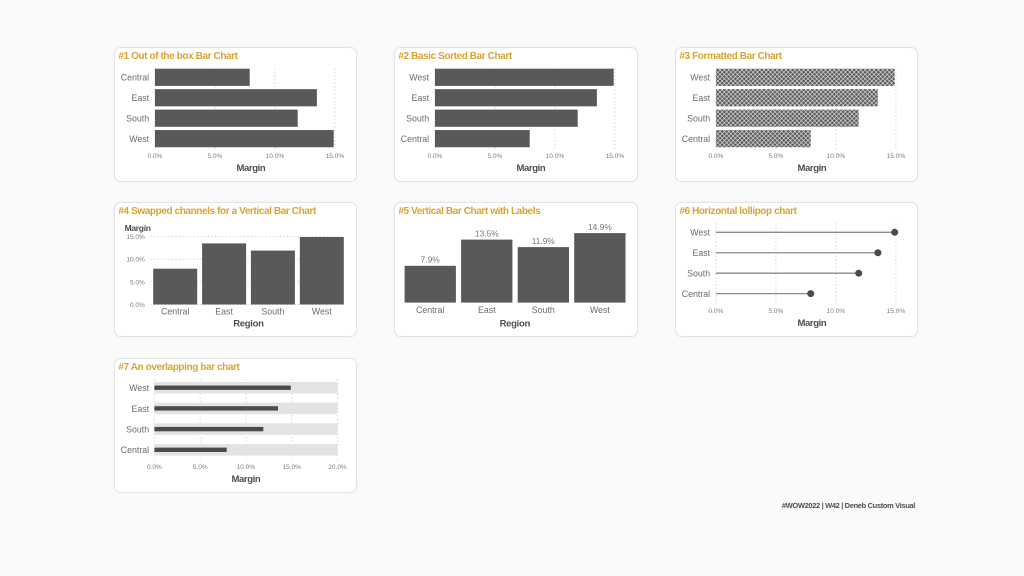  I want to click on svg-text: #3 Formatted Bar Chart, so click(730, 56).